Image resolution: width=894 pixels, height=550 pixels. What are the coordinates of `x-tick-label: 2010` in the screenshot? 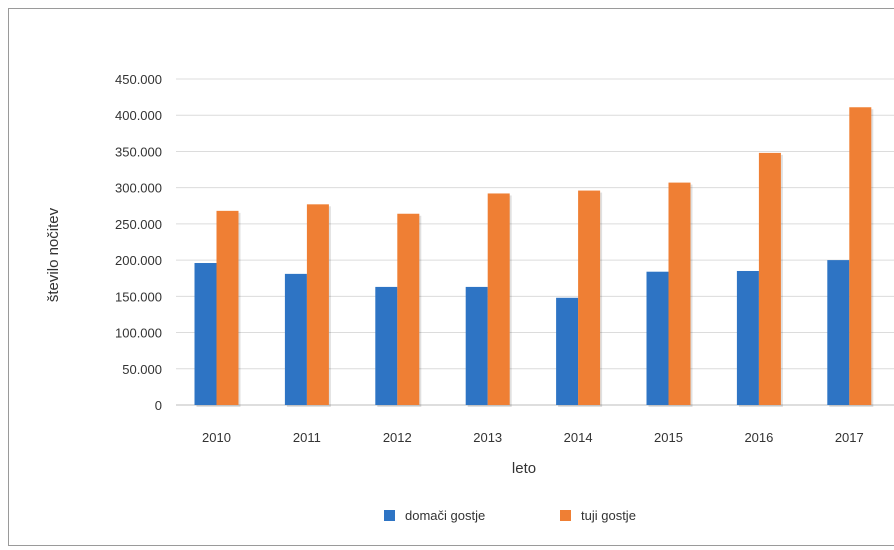 It's located at (216, 437).